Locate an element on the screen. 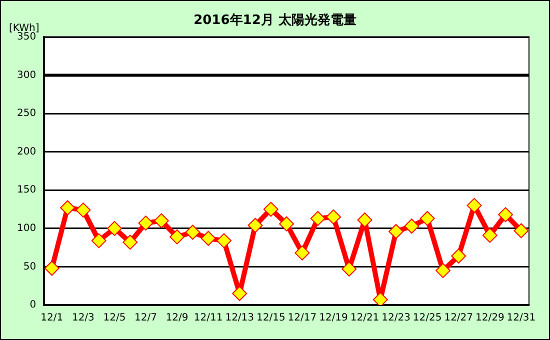  y-tick-label: 300 is located at coordinates (26, 75).